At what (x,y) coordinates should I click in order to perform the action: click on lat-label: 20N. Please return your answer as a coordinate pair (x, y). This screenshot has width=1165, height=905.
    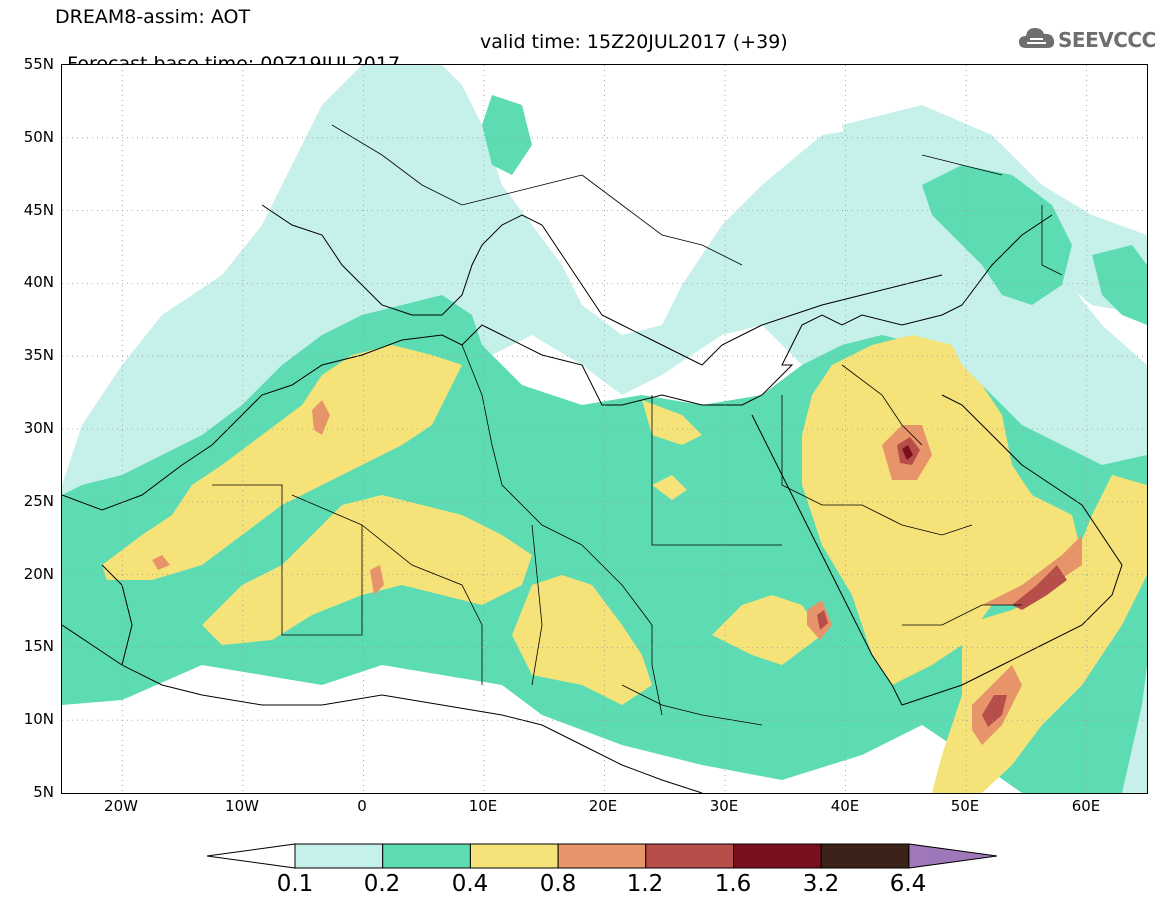
    Looking at the image, I should click on (38, 574).